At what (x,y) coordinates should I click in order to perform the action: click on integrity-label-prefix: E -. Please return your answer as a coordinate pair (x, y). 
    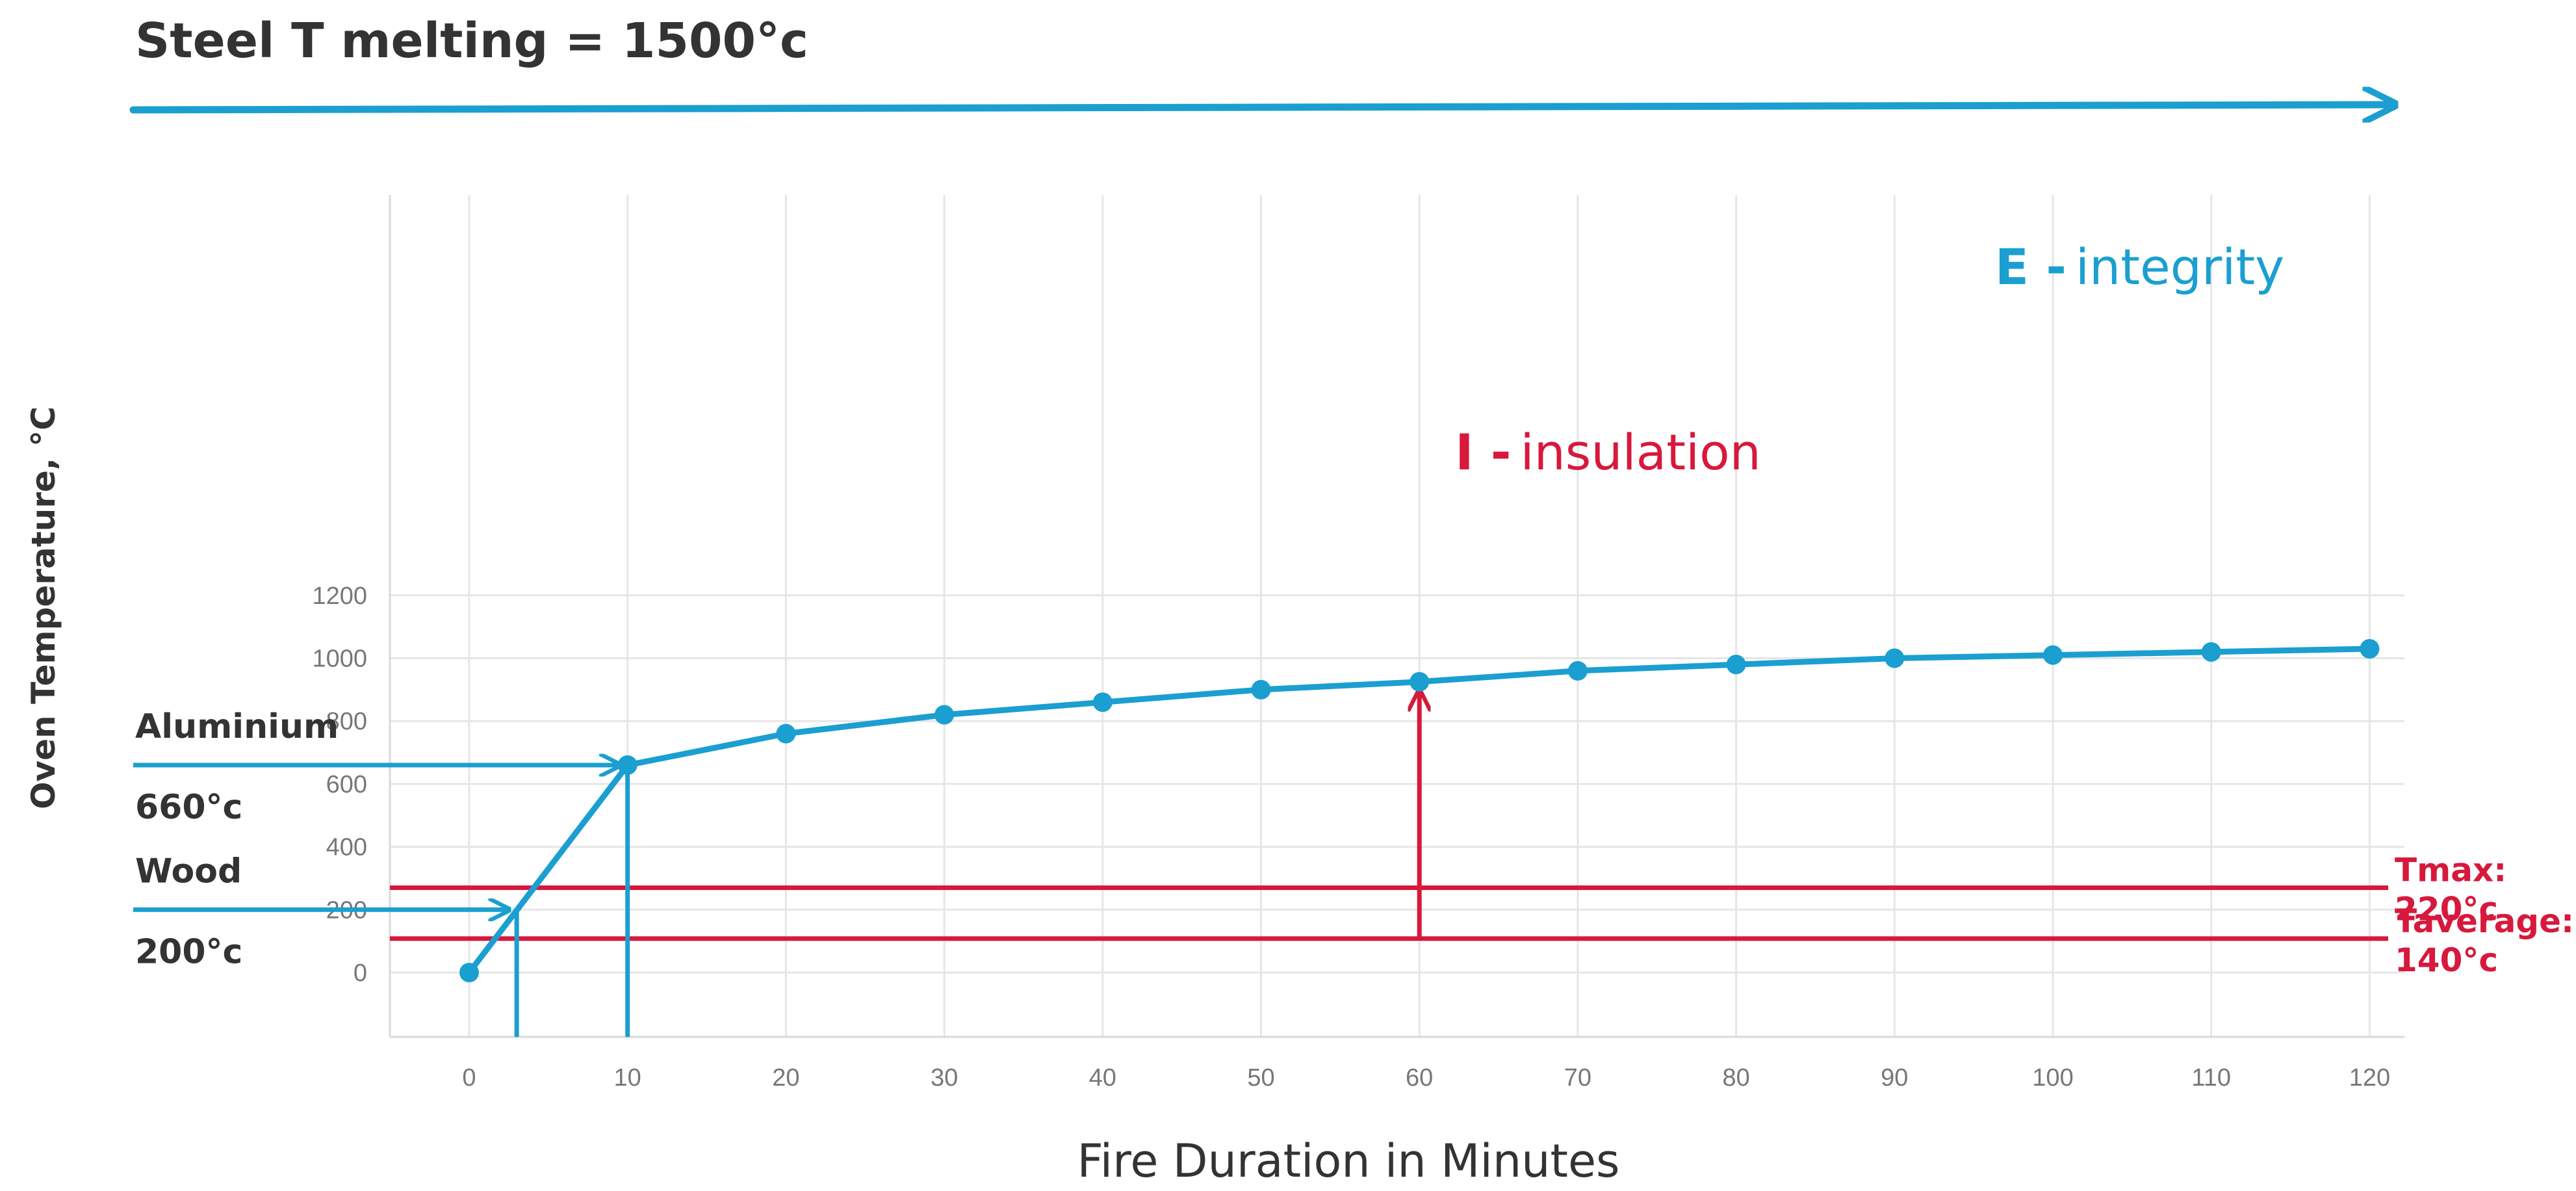
    Looking at the image, I should click on (2031, 267).